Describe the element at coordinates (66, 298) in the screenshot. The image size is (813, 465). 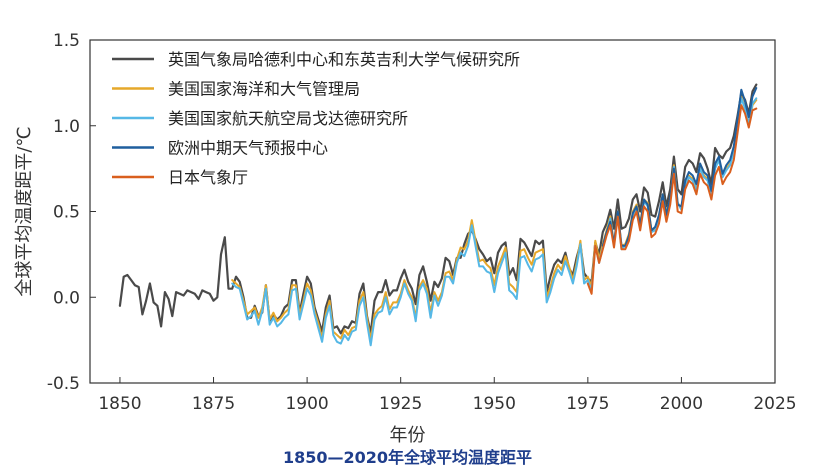
I see `y-tick-label: 0.0` at that location.